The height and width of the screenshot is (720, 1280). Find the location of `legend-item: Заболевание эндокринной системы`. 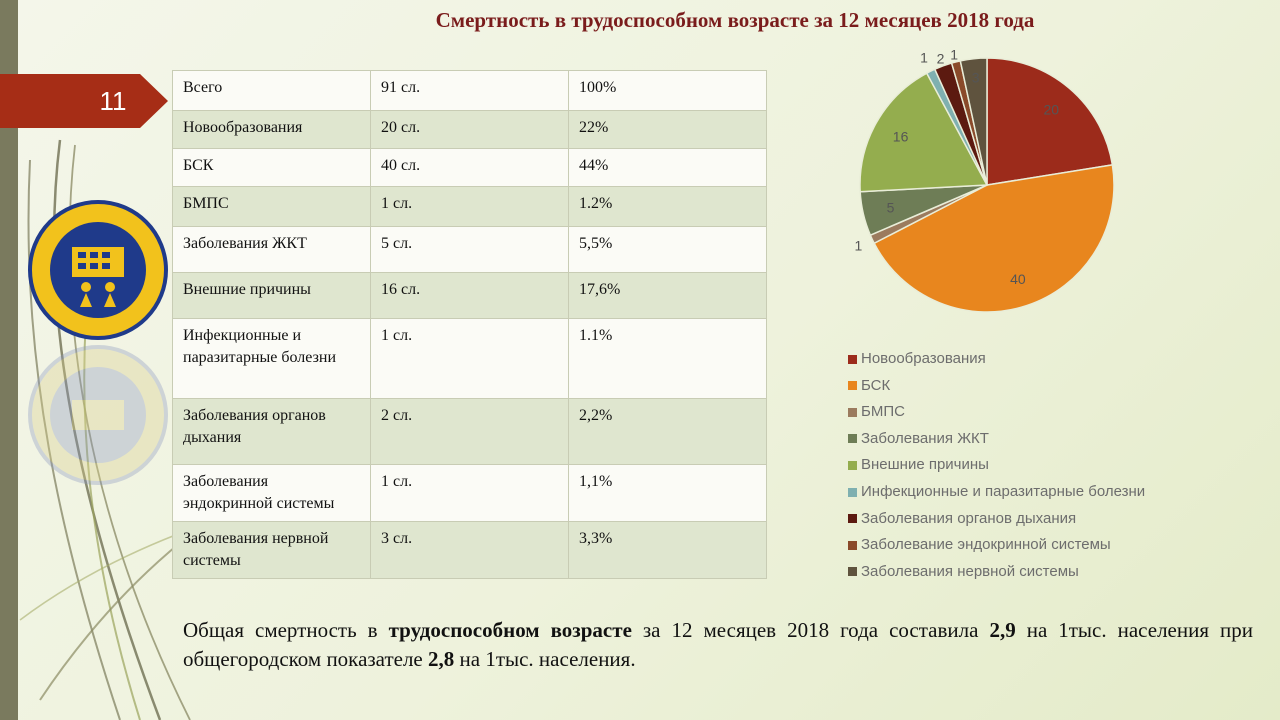

legend-item: Заболевание эндокринной системы is located at coordinates (1058, 545).